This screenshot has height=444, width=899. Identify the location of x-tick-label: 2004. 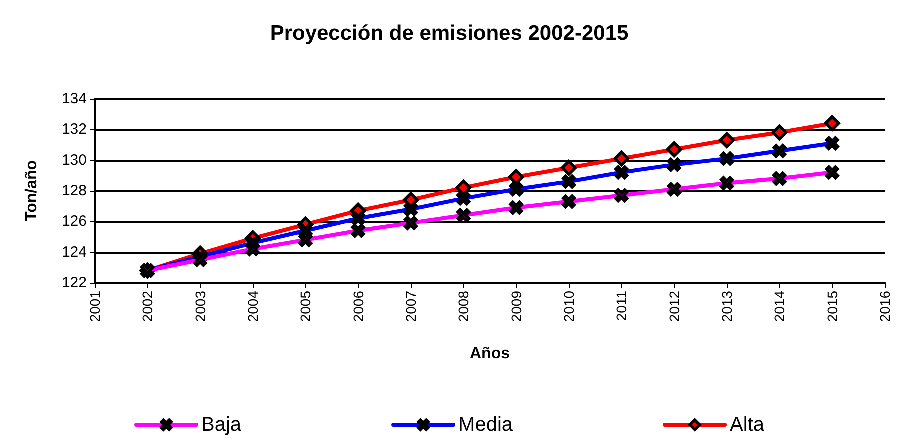
(253, 306).